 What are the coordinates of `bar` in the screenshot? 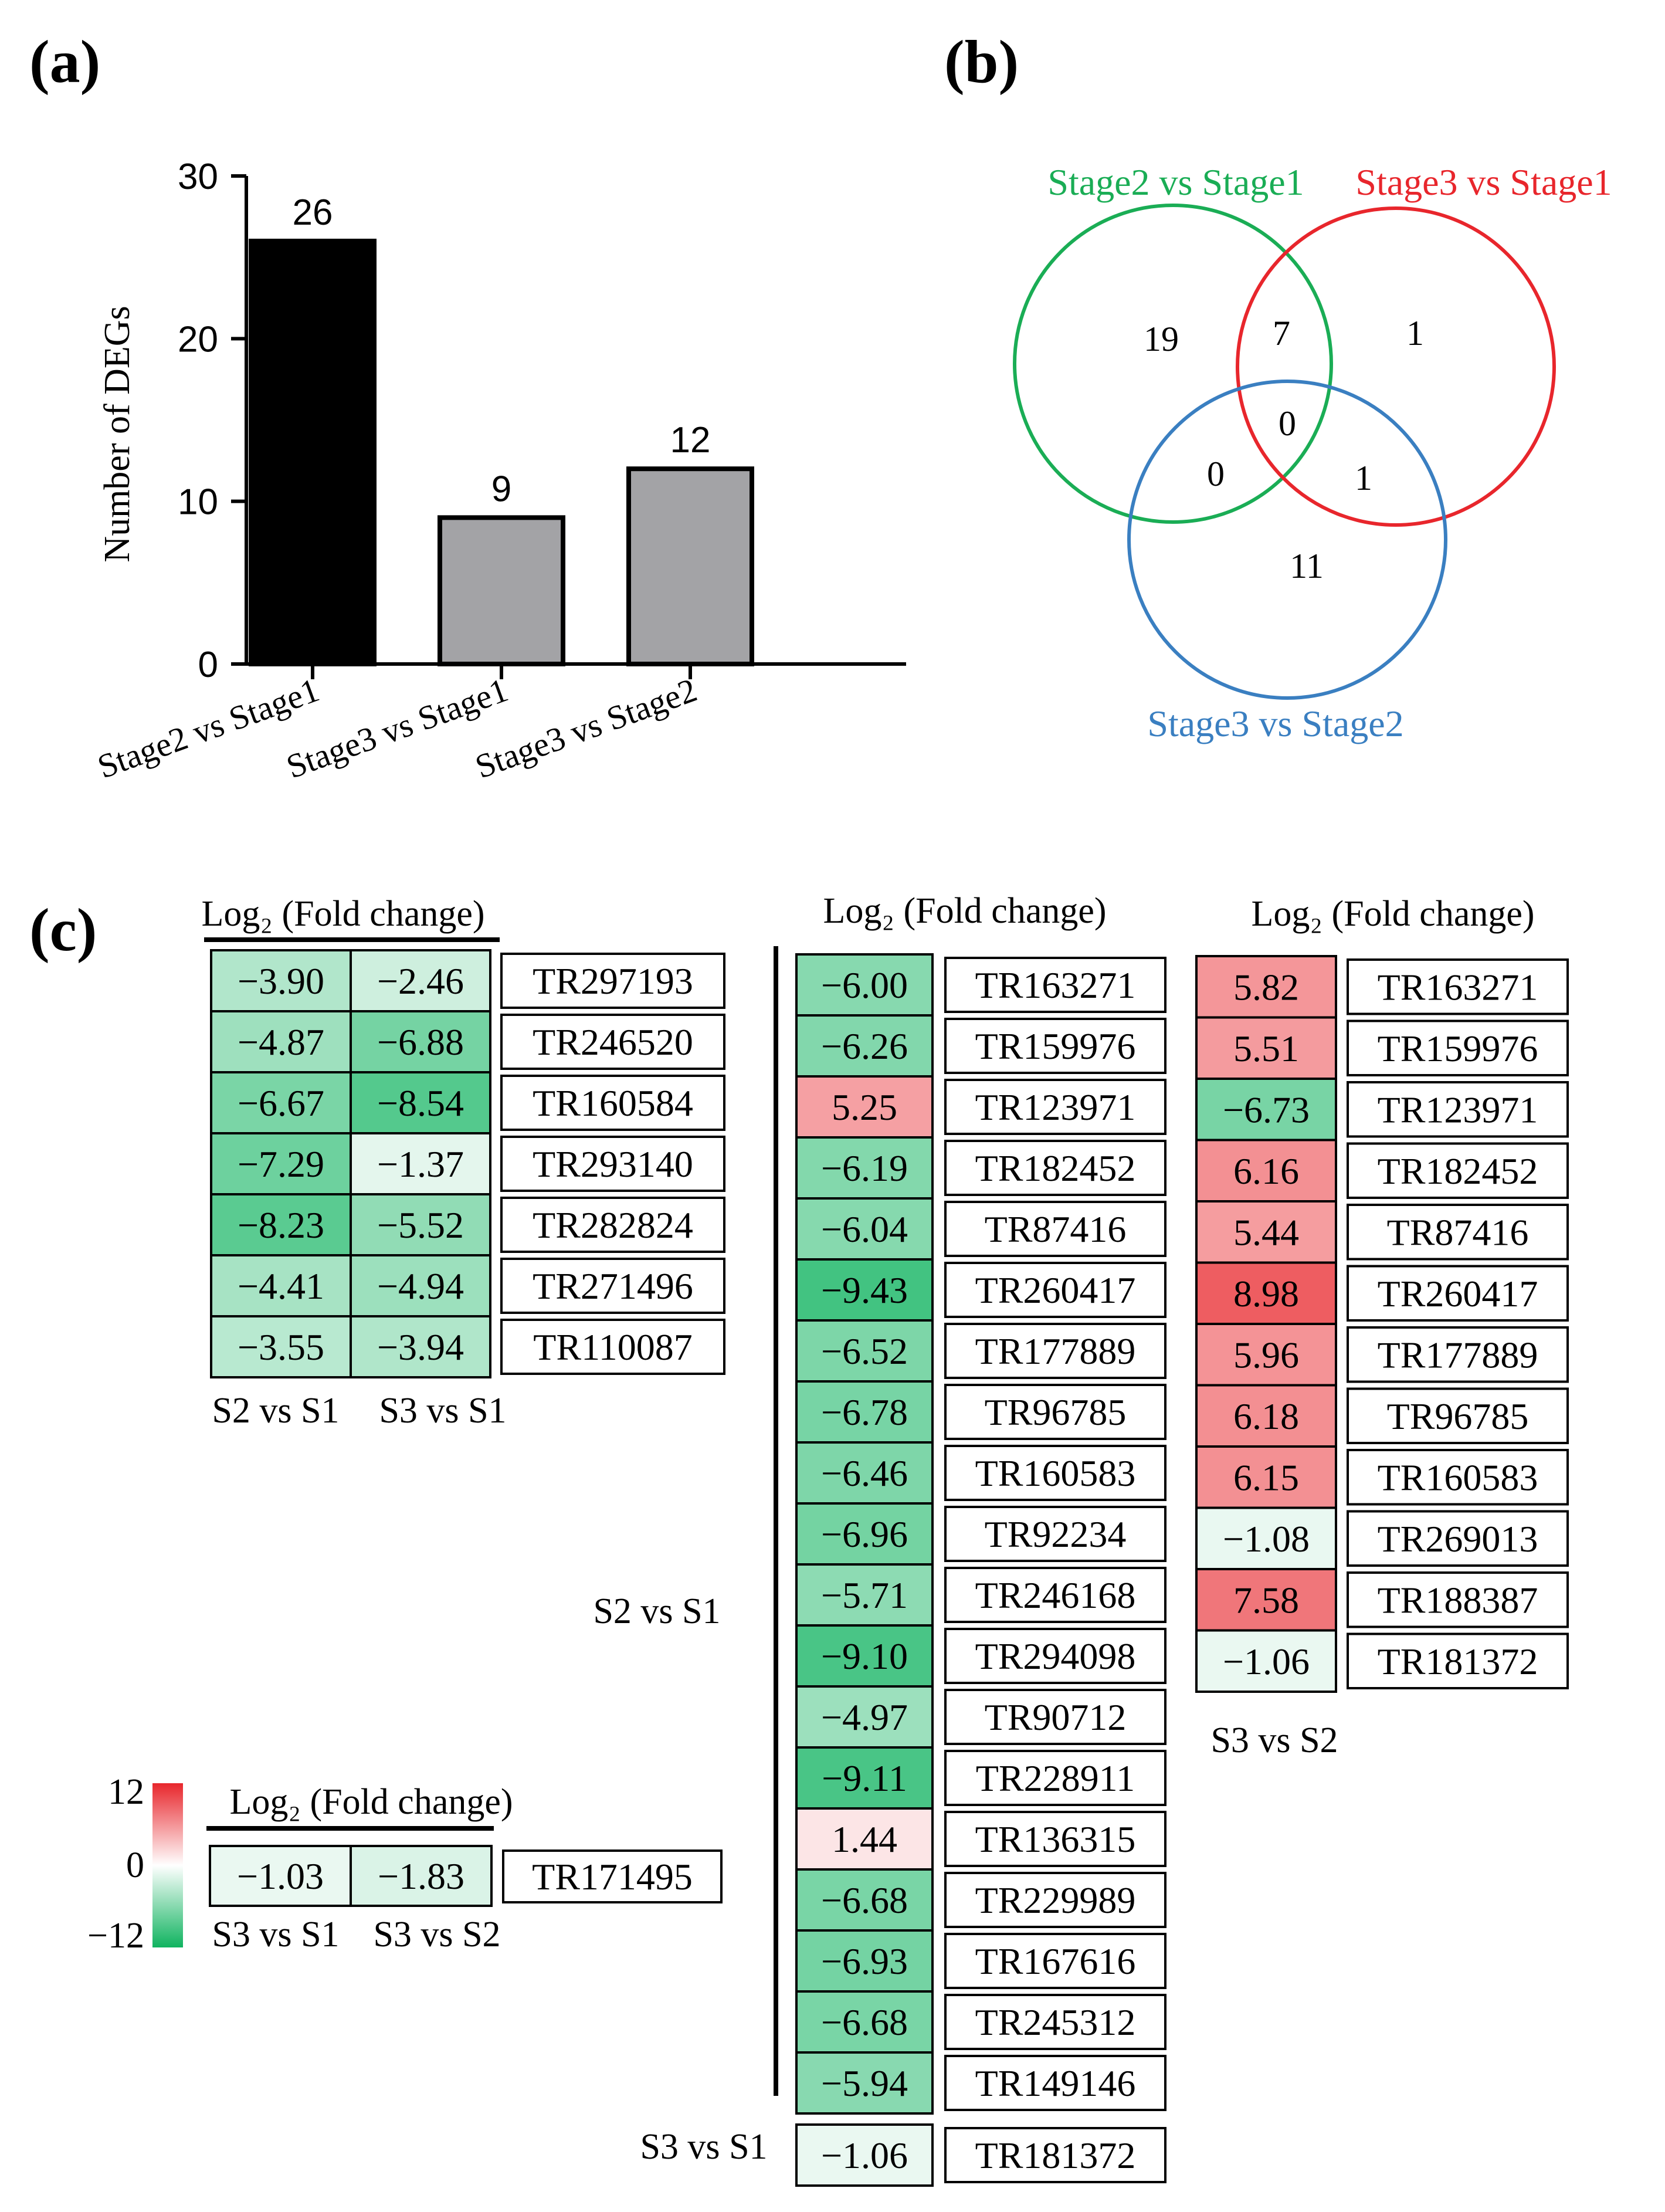 It's located at (690, 566).